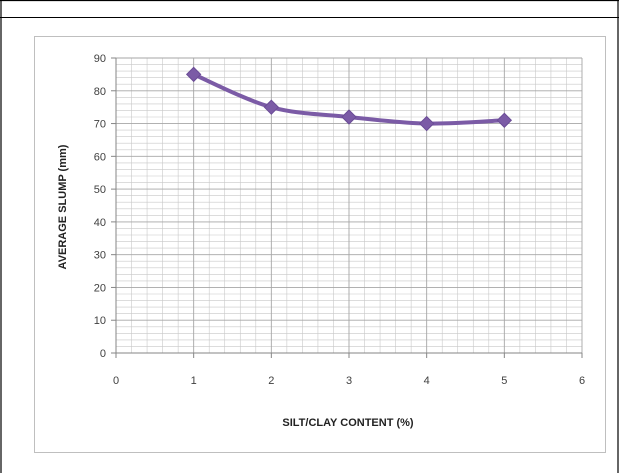 The image size is (619, 473). What do you see at coordinates (100, 256) in the screenshot?
I see `y-tick-label: 30` at bounding box center [100, 256].